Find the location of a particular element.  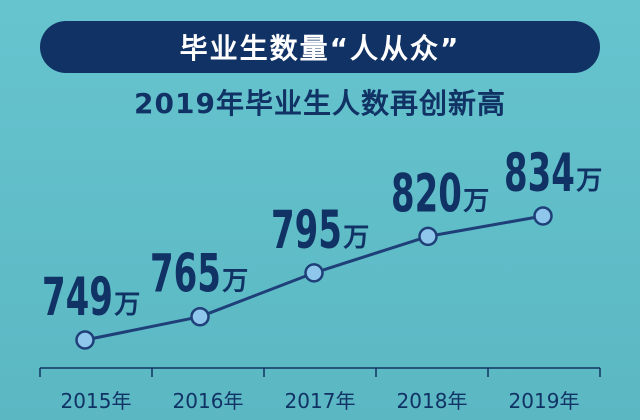

title-banner: 毕业生数量“人从众” is located at coordinates (320, 47).